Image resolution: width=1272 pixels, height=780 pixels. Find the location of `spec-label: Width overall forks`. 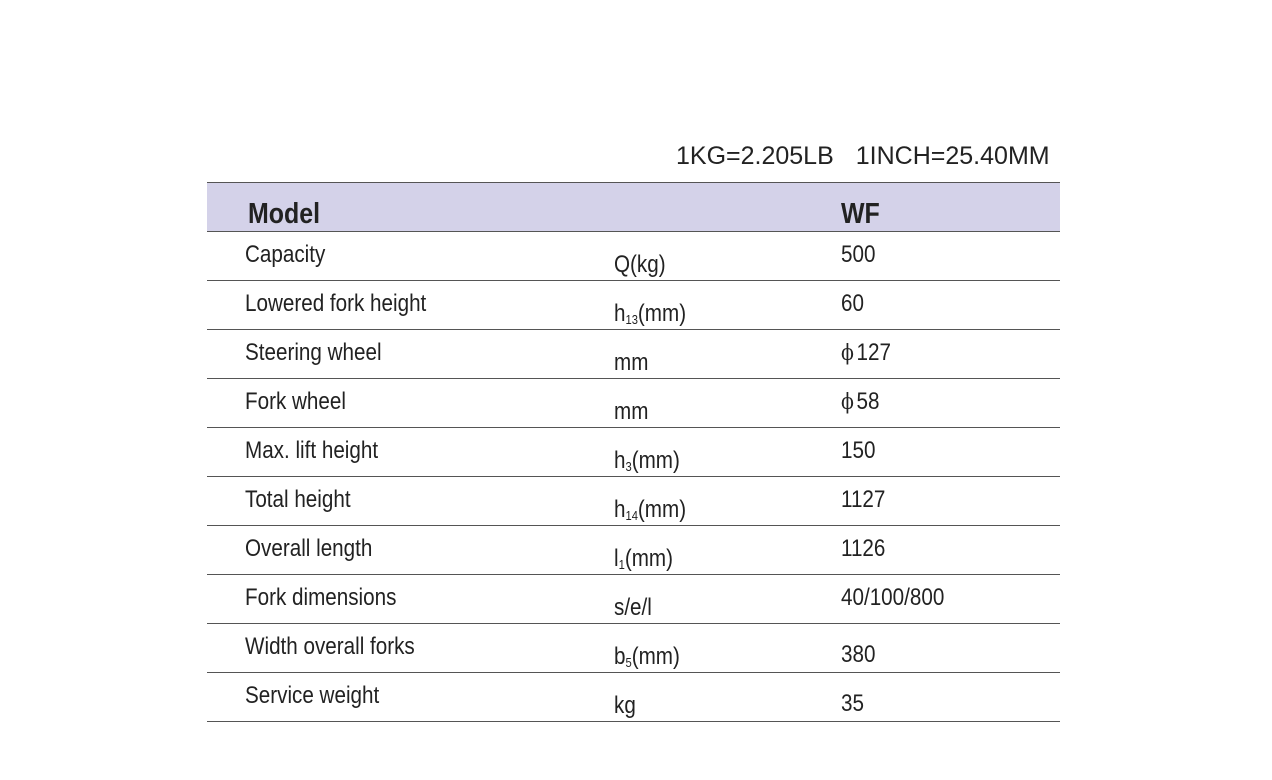

spec-label: Width overall forks is located at coordinates (330, 646).